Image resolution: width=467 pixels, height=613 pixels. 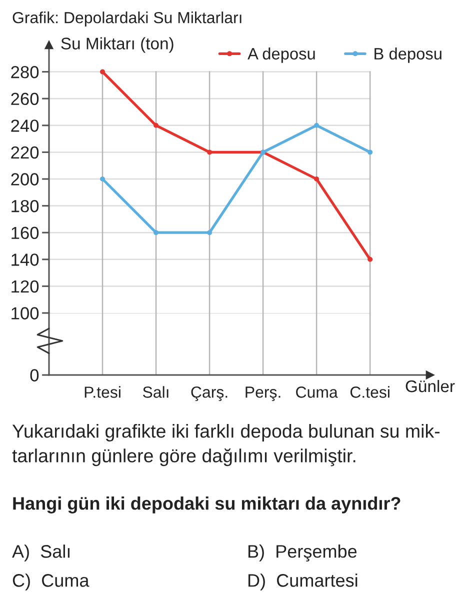 What do you see at coordinates (41, 553) in the screenshot?
I see `text: A) Salı` at bounding box center [41, 553].